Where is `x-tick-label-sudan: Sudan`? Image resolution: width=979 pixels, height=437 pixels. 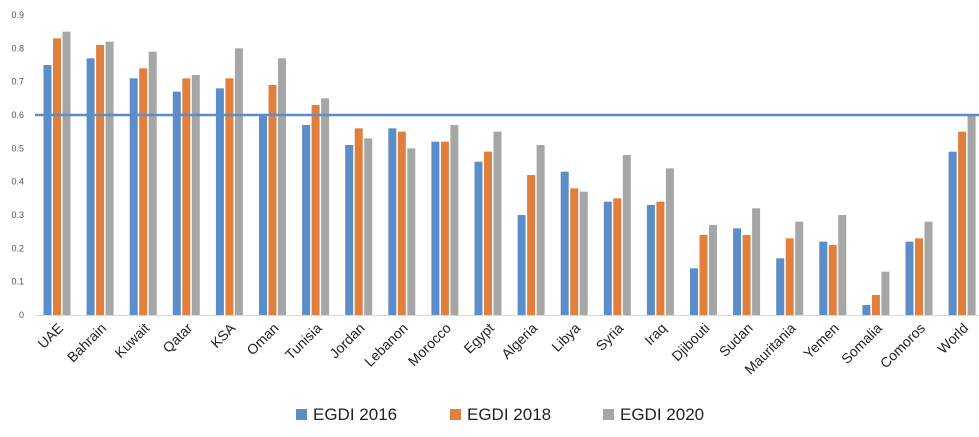
x-tick-label-sudan: Sudan is located at coordinates (736, 340).